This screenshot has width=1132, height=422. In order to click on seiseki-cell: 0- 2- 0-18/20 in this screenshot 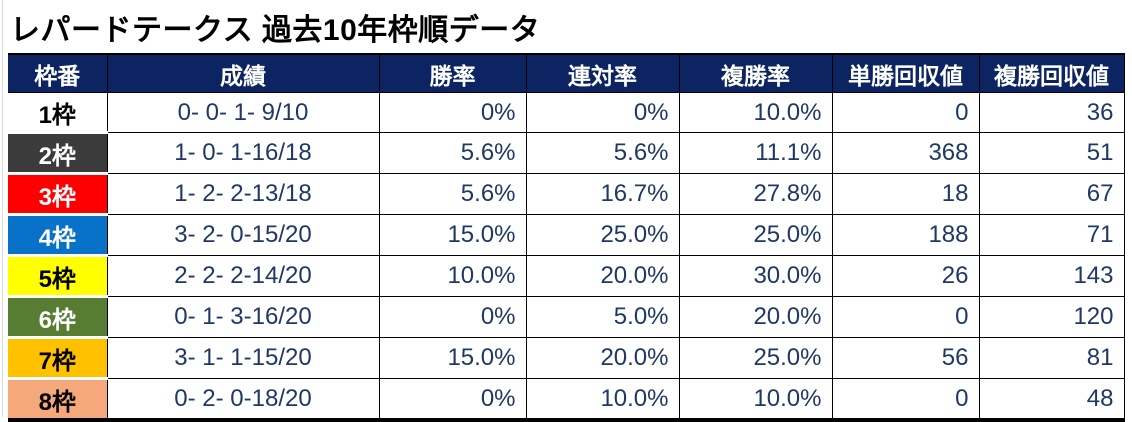, I will do `click(242, 400)`.